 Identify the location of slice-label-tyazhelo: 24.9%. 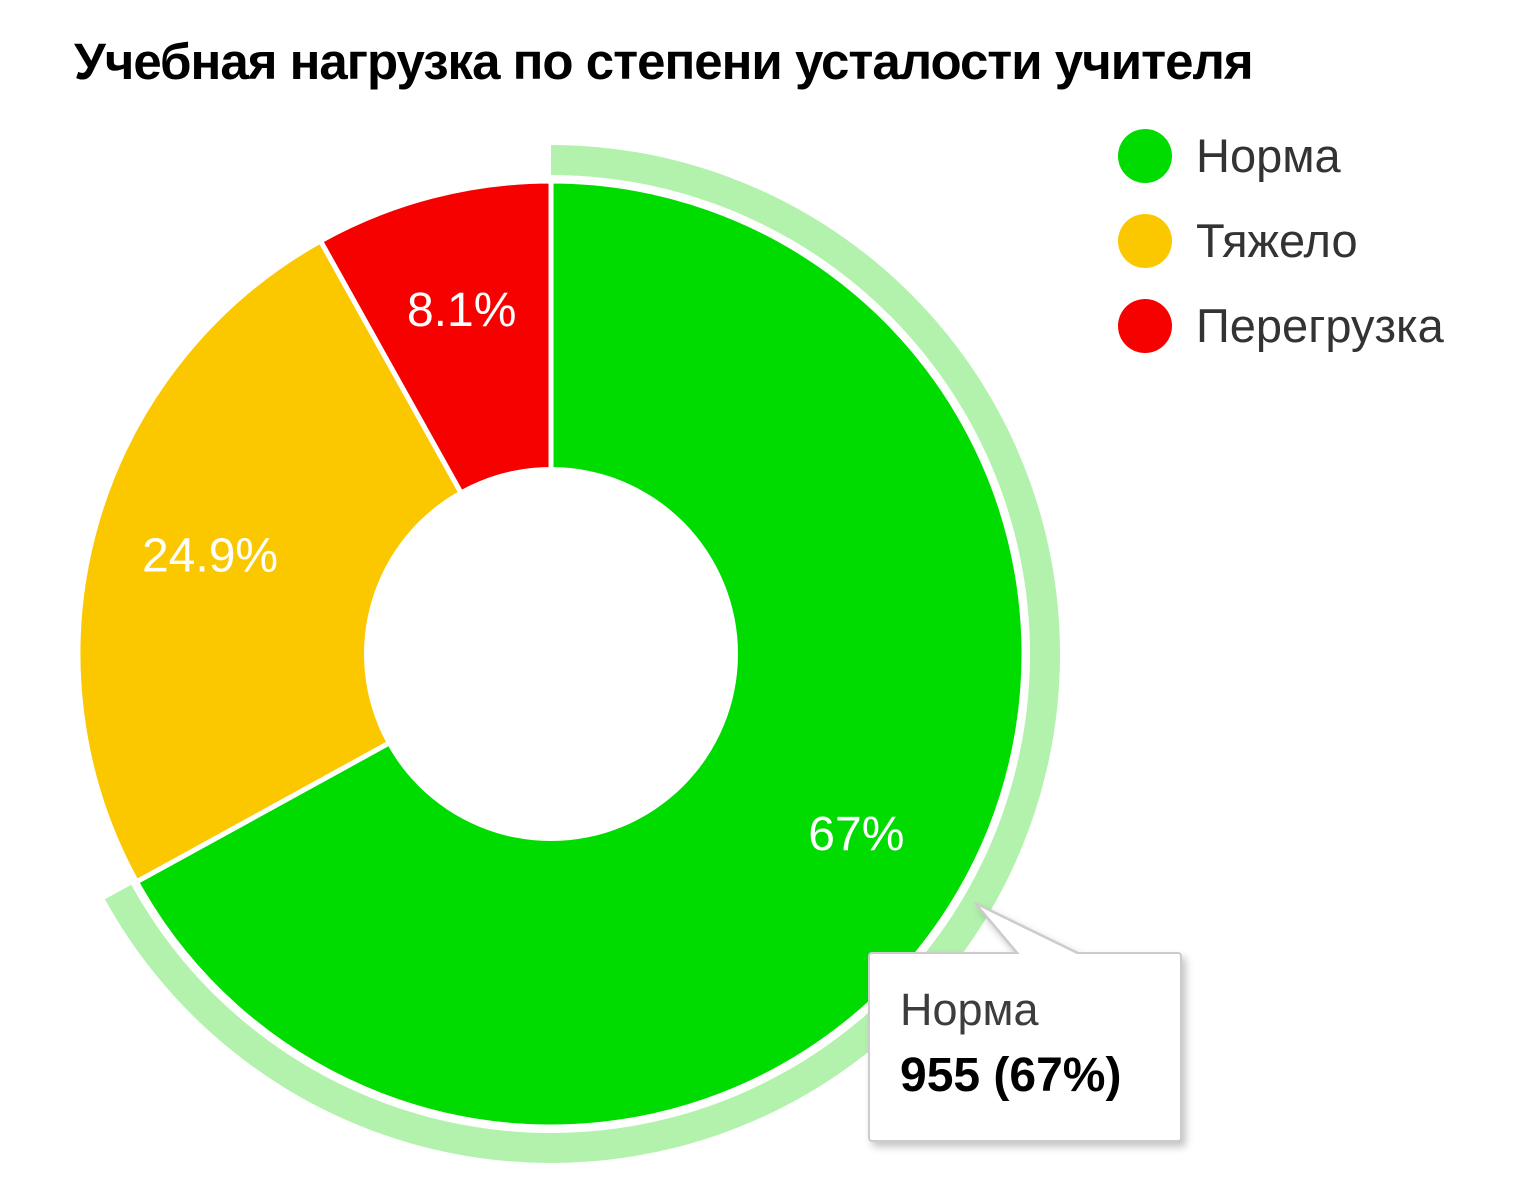
(210, 556).